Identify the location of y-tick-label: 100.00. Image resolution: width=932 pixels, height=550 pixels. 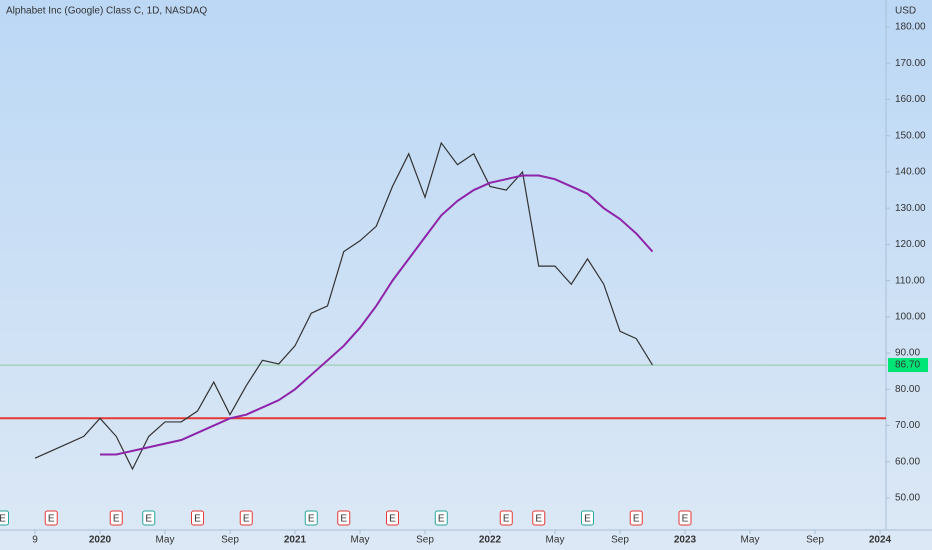
(910, 316).